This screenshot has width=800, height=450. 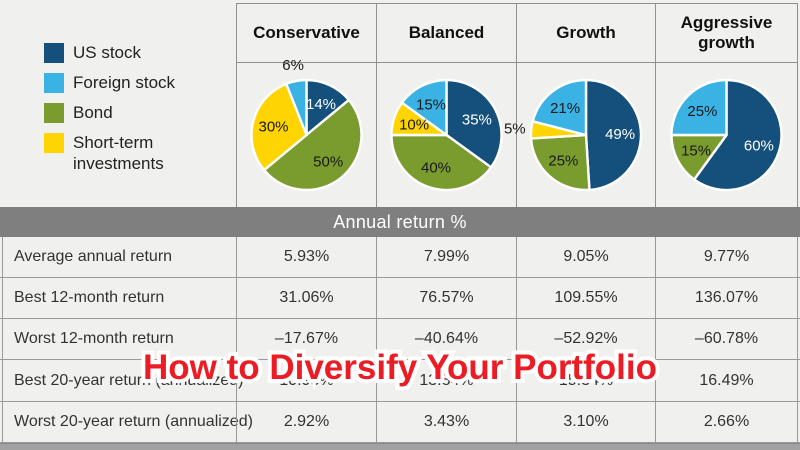 What do you see at coordinates (726, 256) in the screenshot?
I see `table-cell-aggressive-growth: 9.77%` at bounding box center [726, 256].